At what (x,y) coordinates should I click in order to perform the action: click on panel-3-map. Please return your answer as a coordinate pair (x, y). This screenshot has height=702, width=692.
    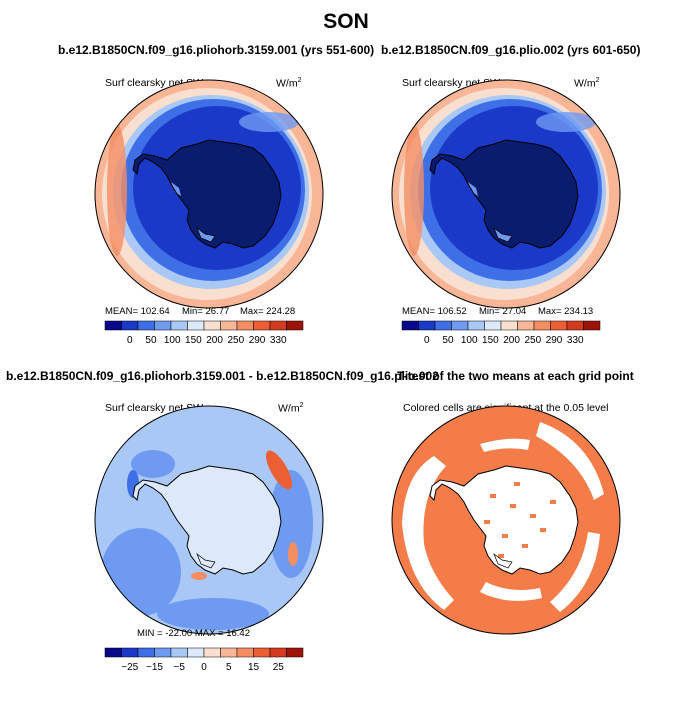
    Looking at the image, I should click on (209, 520).